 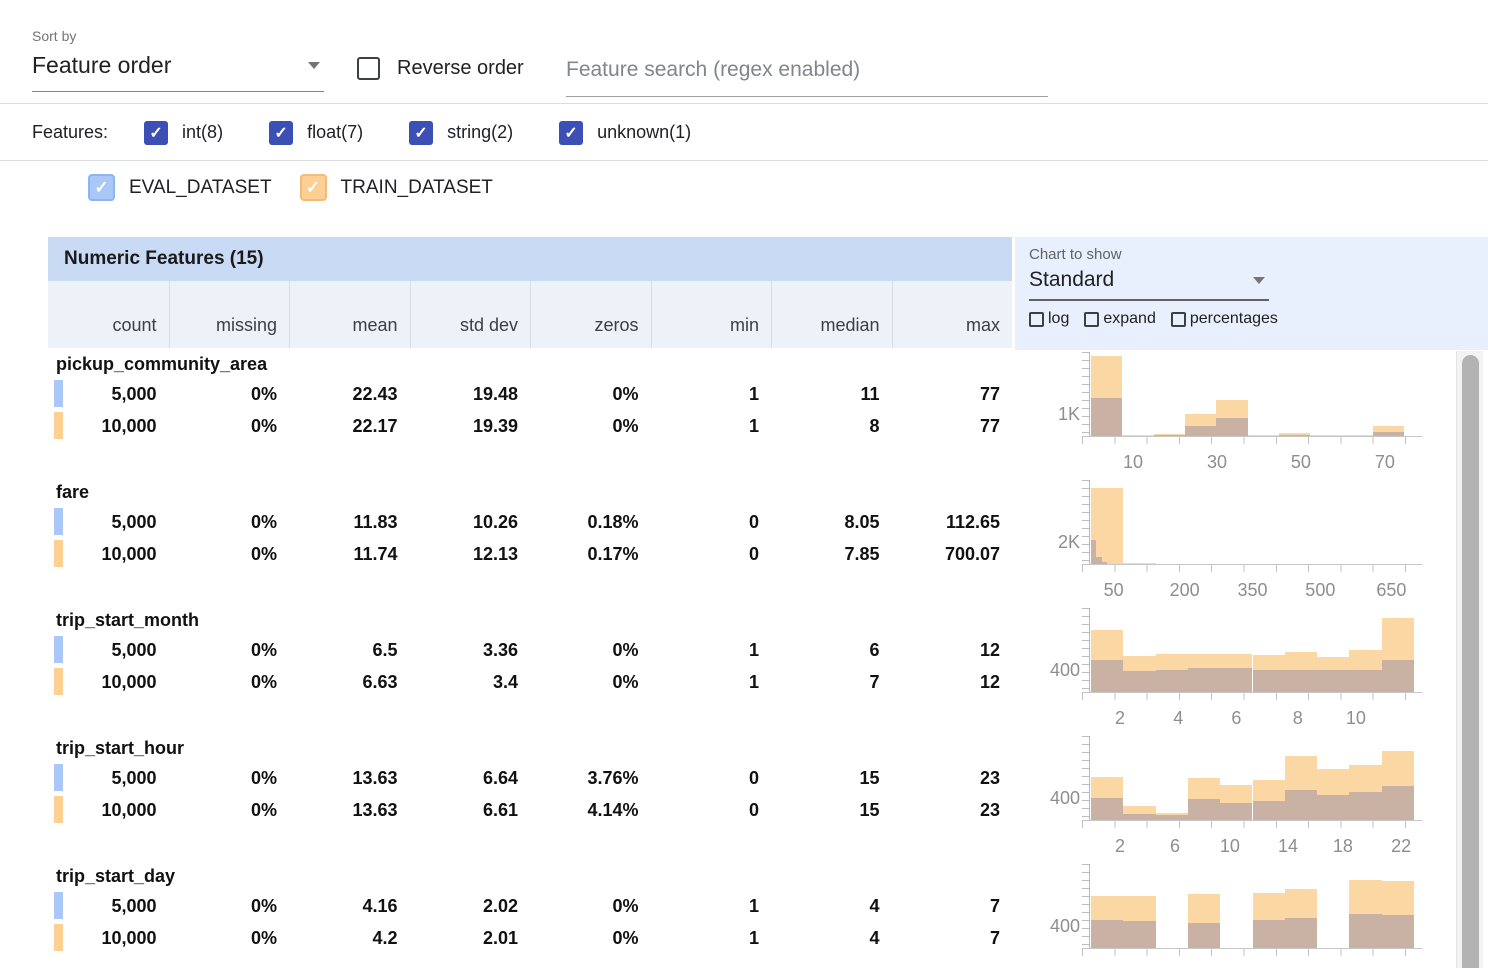 What do you see at coordinates (134, 906) in the screenshot?
I see `stat-cell: 5,000` at bounding box center [134, 906].